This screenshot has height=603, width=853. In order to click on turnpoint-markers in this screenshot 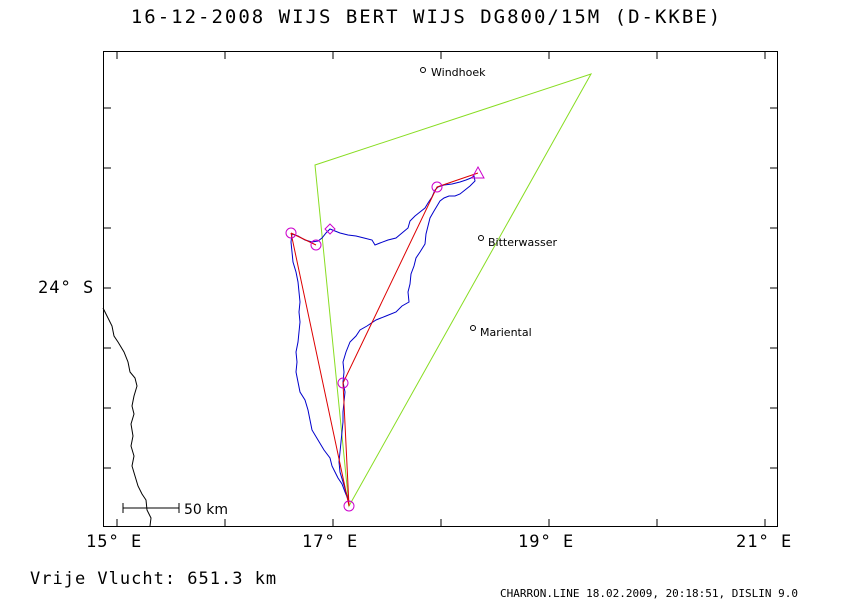, I will do `click(385, 338)`.